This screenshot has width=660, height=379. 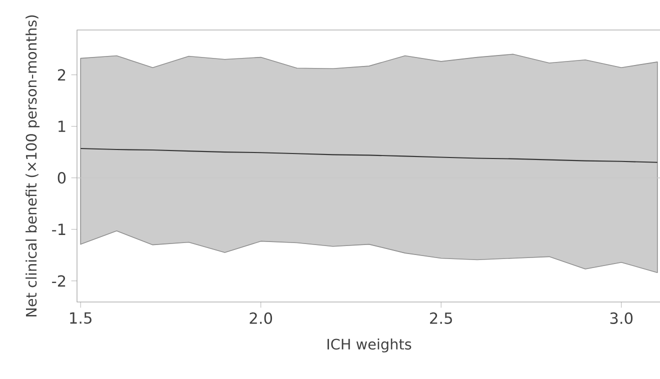 I want to click on y-tick-label: 0, so click(x=62, y=178).